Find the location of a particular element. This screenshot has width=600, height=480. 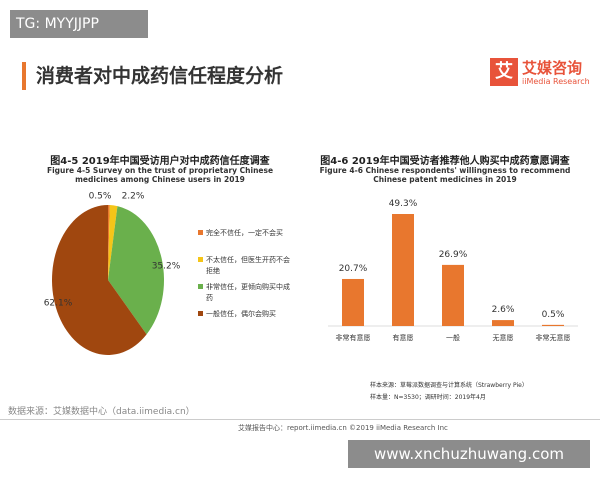

value-label: 49.3% is located at coordinates (403, 204).